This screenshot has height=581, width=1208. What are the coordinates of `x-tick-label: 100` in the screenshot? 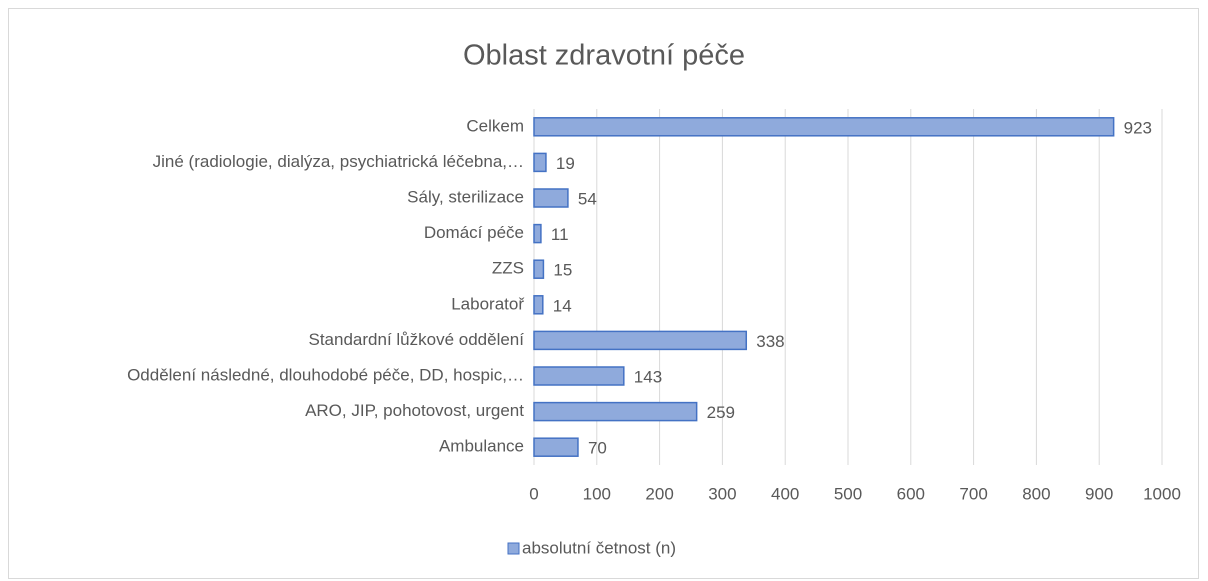 It's located at (597, 493).